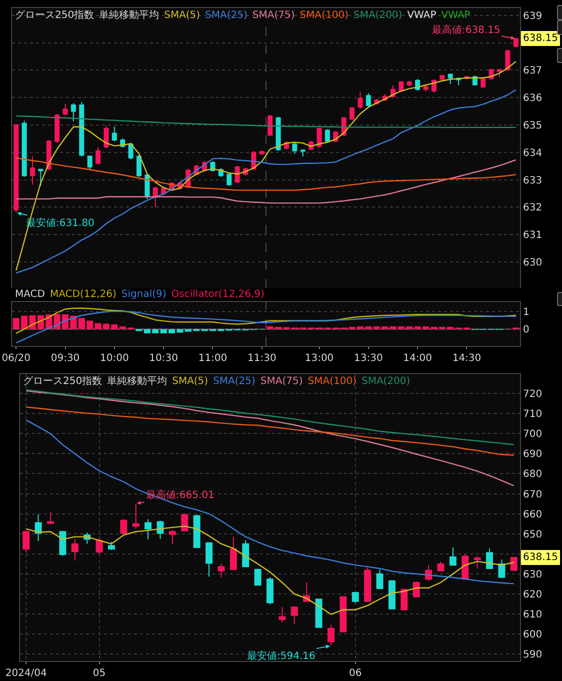 Image resolution: width=562 pixels, height=681 pixels. Describe the element at coordinates (532, 474) in the screenshot. I see `y-tick-label: 680` at that location.